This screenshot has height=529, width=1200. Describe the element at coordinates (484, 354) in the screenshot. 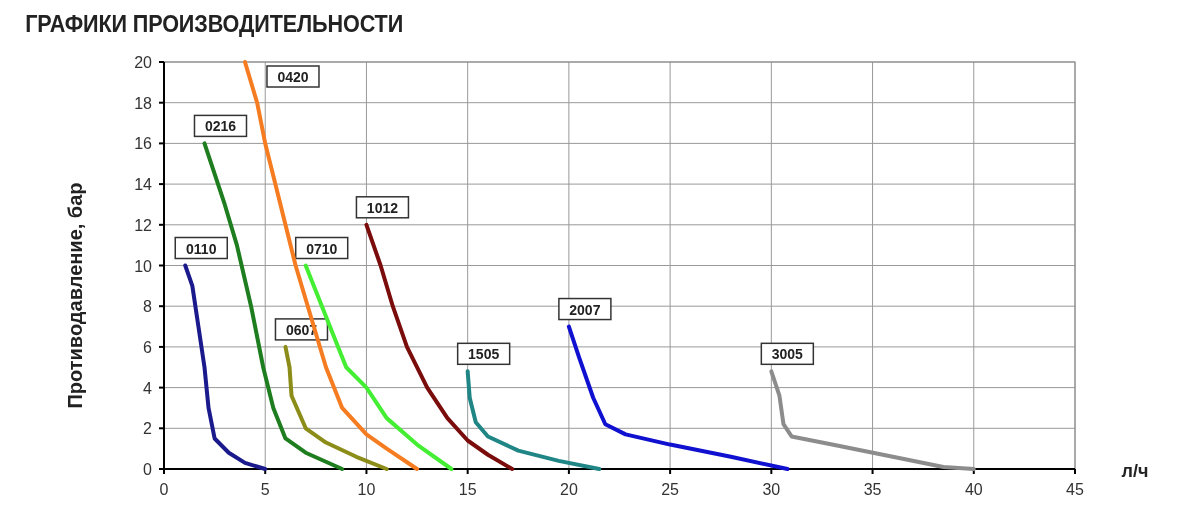

I see `series-label: 1505` at that location.